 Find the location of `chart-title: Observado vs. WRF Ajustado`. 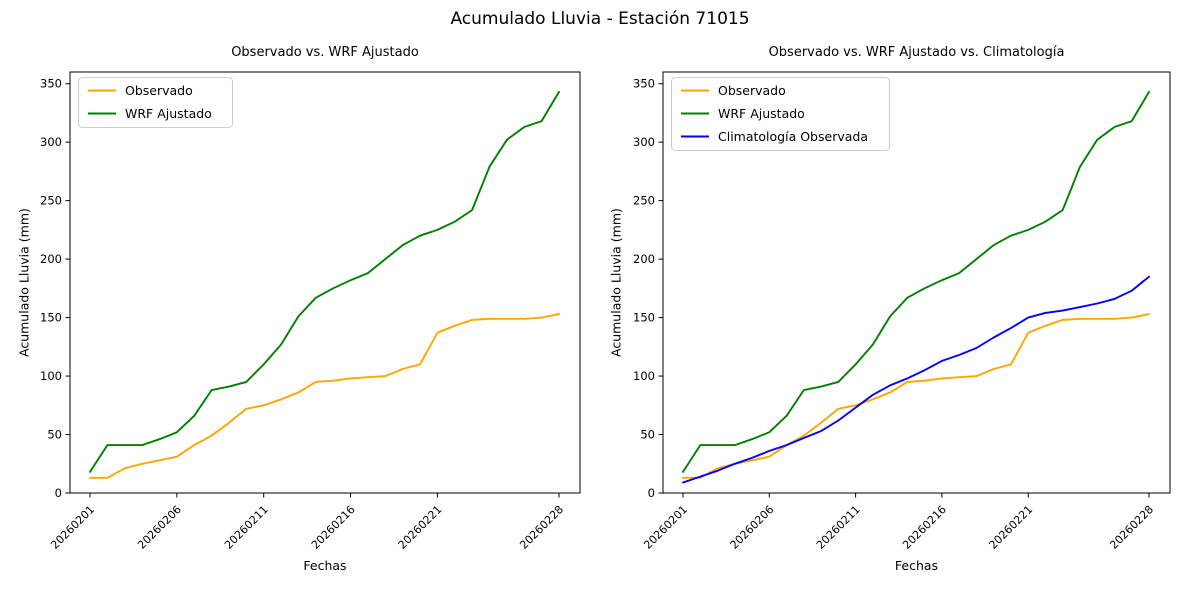

chart-title: Observado vs. WRF Ajustado is located at coordinates (325, 52).